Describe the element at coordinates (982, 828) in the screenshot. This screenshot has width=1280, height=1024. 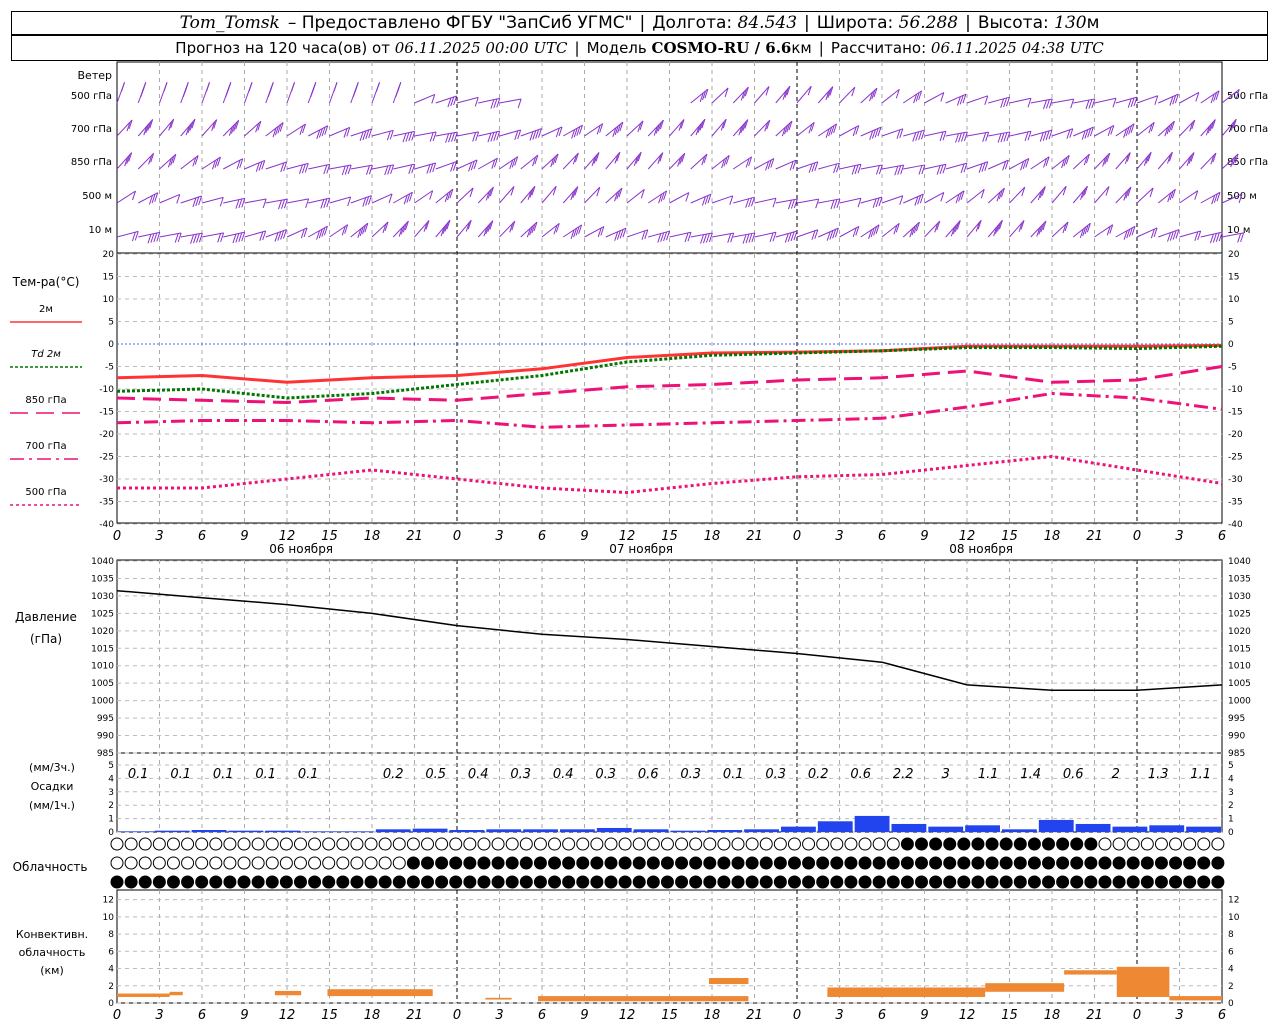
I see `precip-bar` at that location.